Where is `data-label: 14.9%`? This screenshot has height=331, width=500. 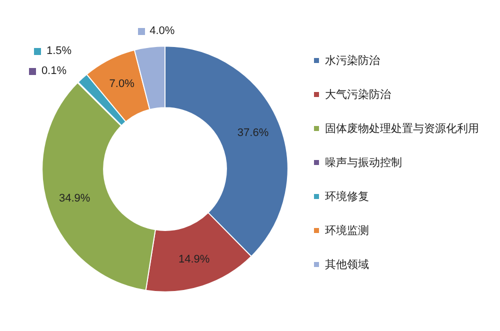 data-label: 14.9% is located at coordinates (194, 260).